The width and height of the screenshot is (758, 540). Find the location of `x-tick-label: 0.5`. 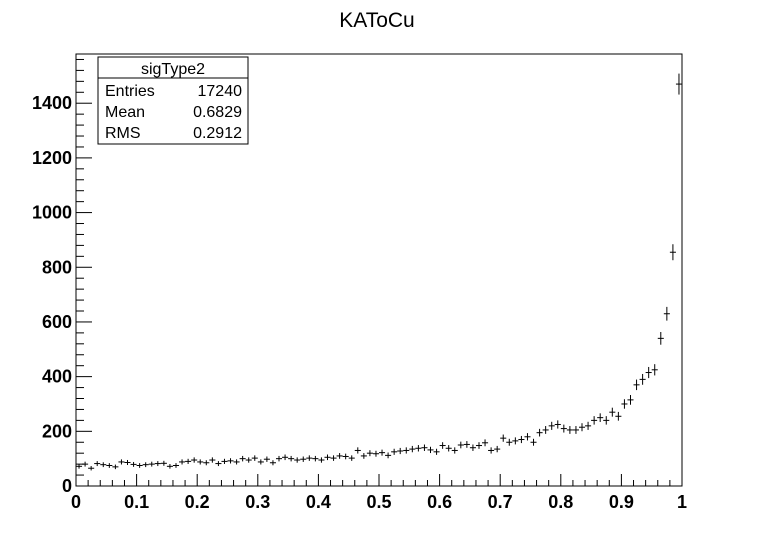

x-tick-label: 0.5 is located at coordinates (378, 502).